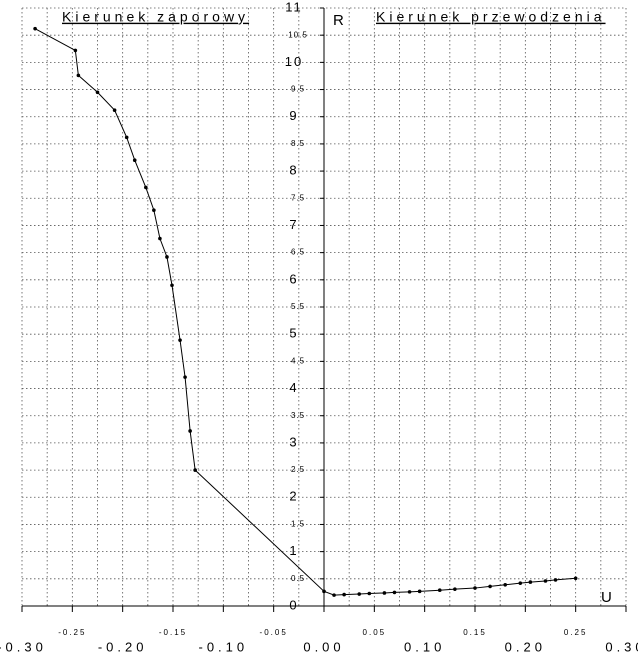 The width and height of the screenshot is (638, 661). What do you see at coordinates (298, 306) in the screenshot?
I see `y-tick-label: 5.5` at bounding box center [298, 306].